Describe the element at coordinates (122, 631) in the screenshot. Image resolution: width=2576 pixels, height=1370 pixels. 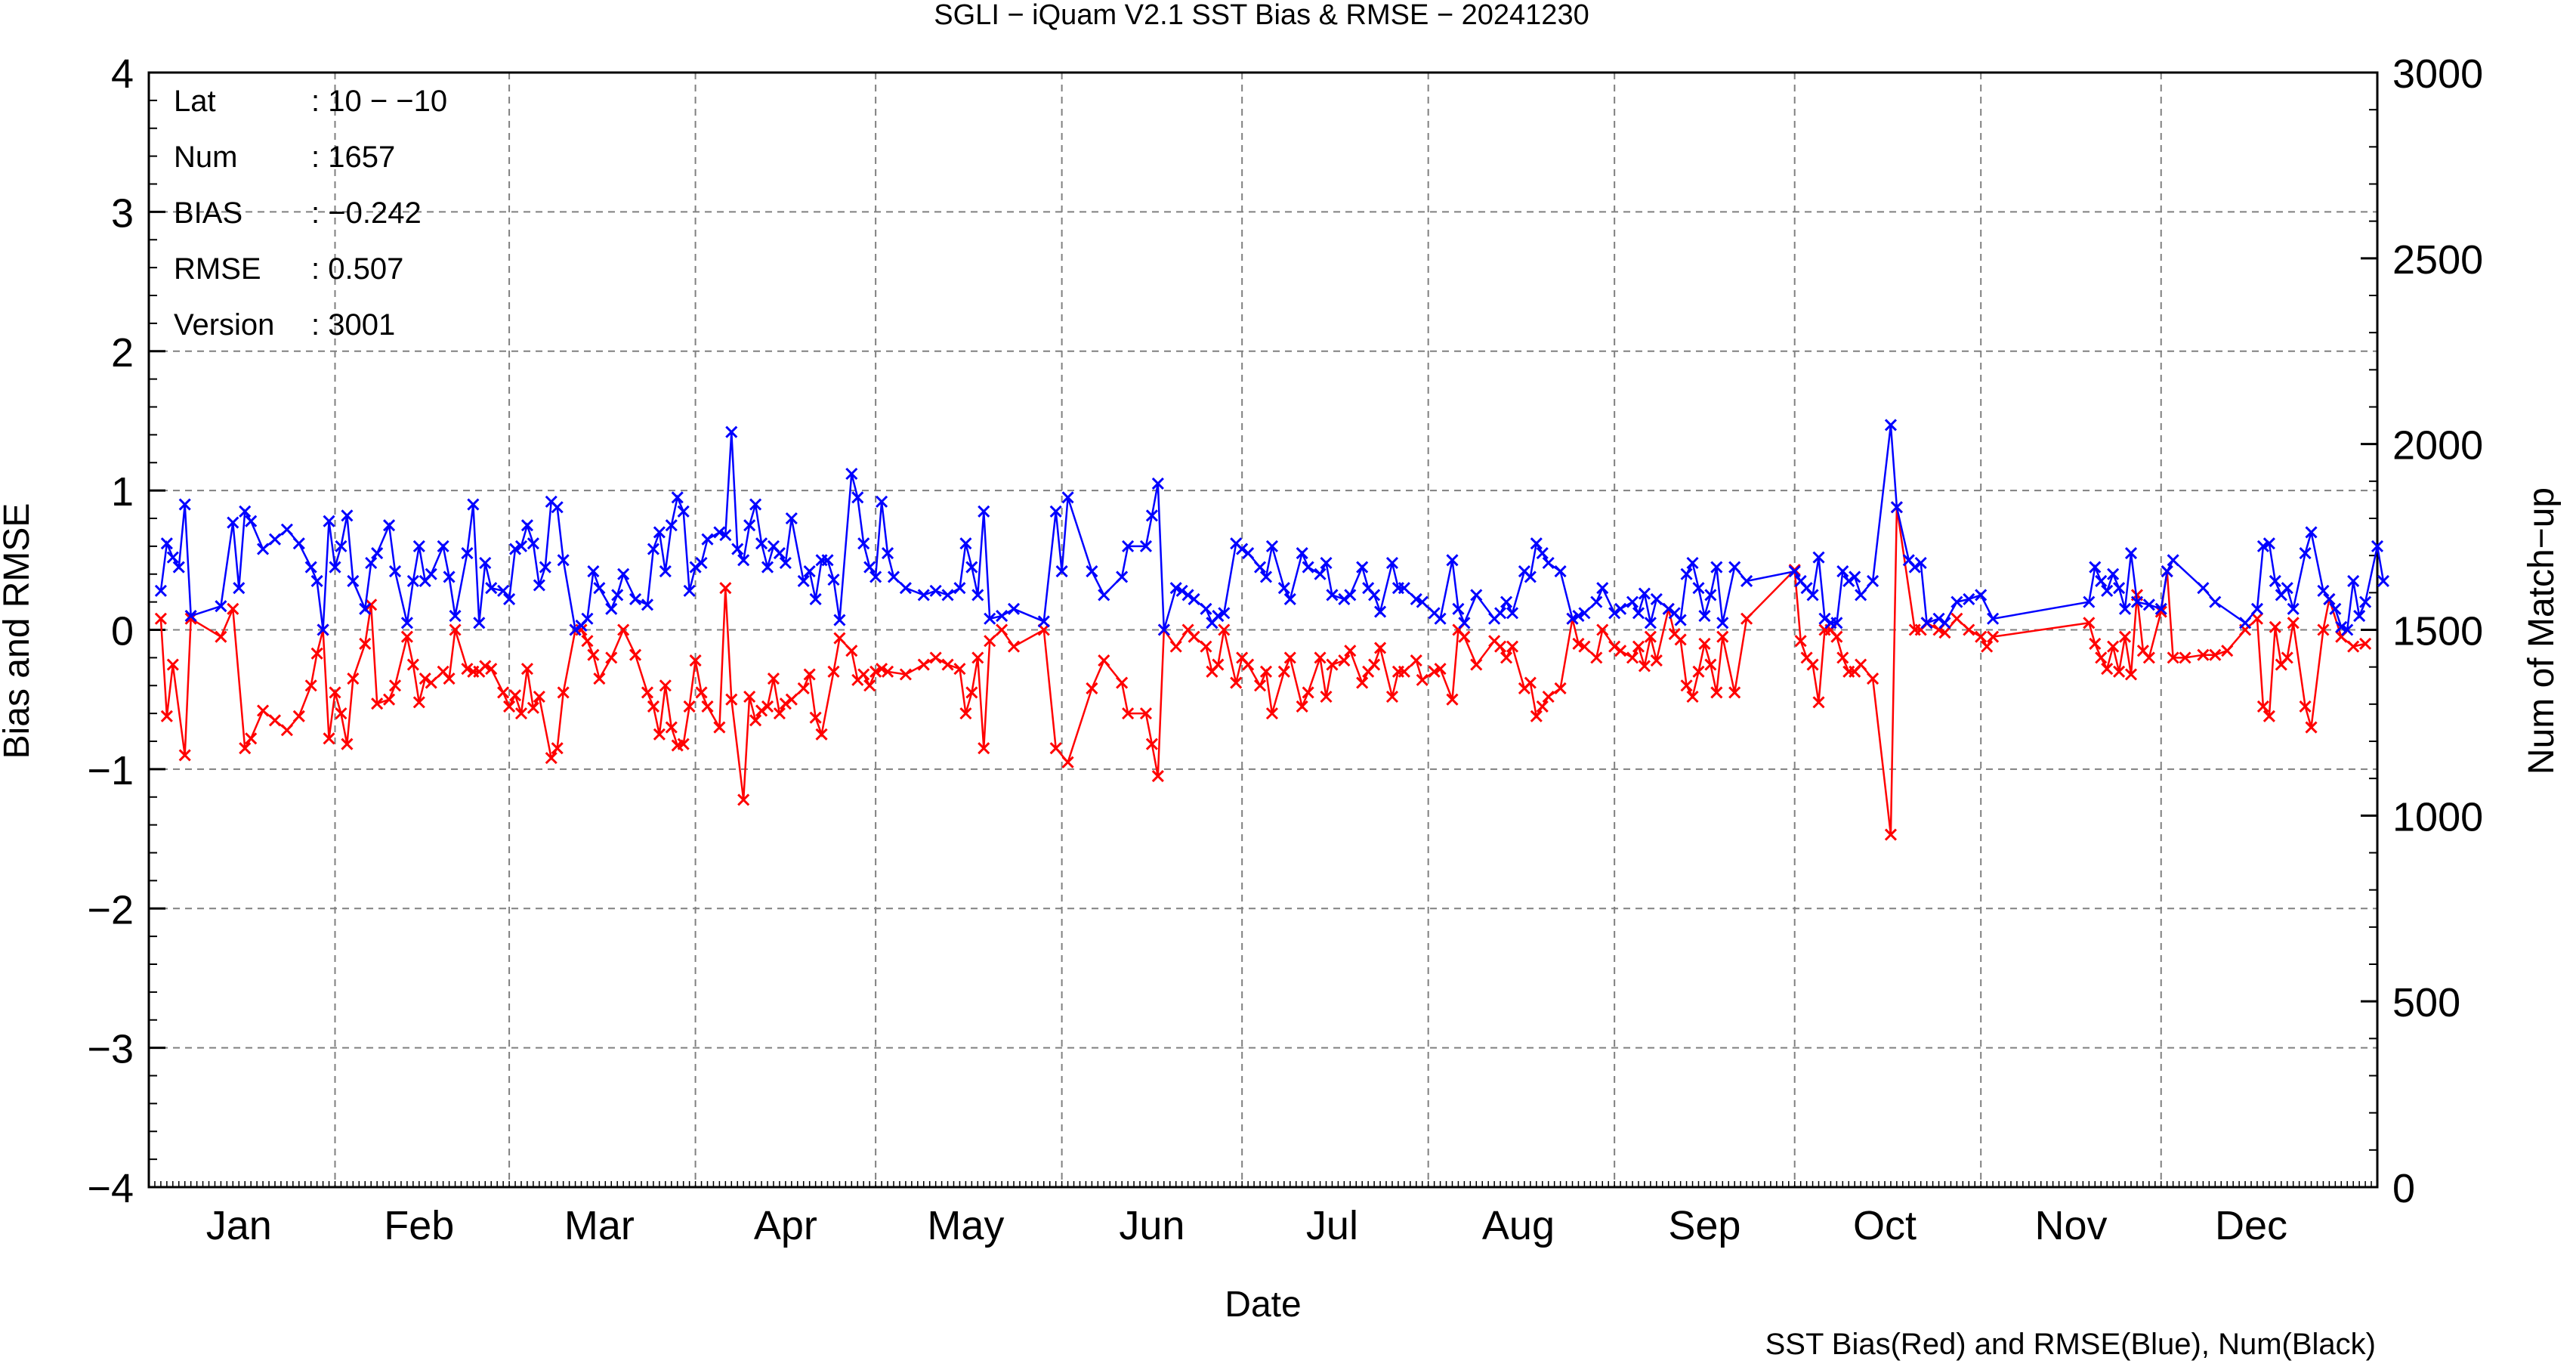
I see `y-tick-label: 0` at that location.